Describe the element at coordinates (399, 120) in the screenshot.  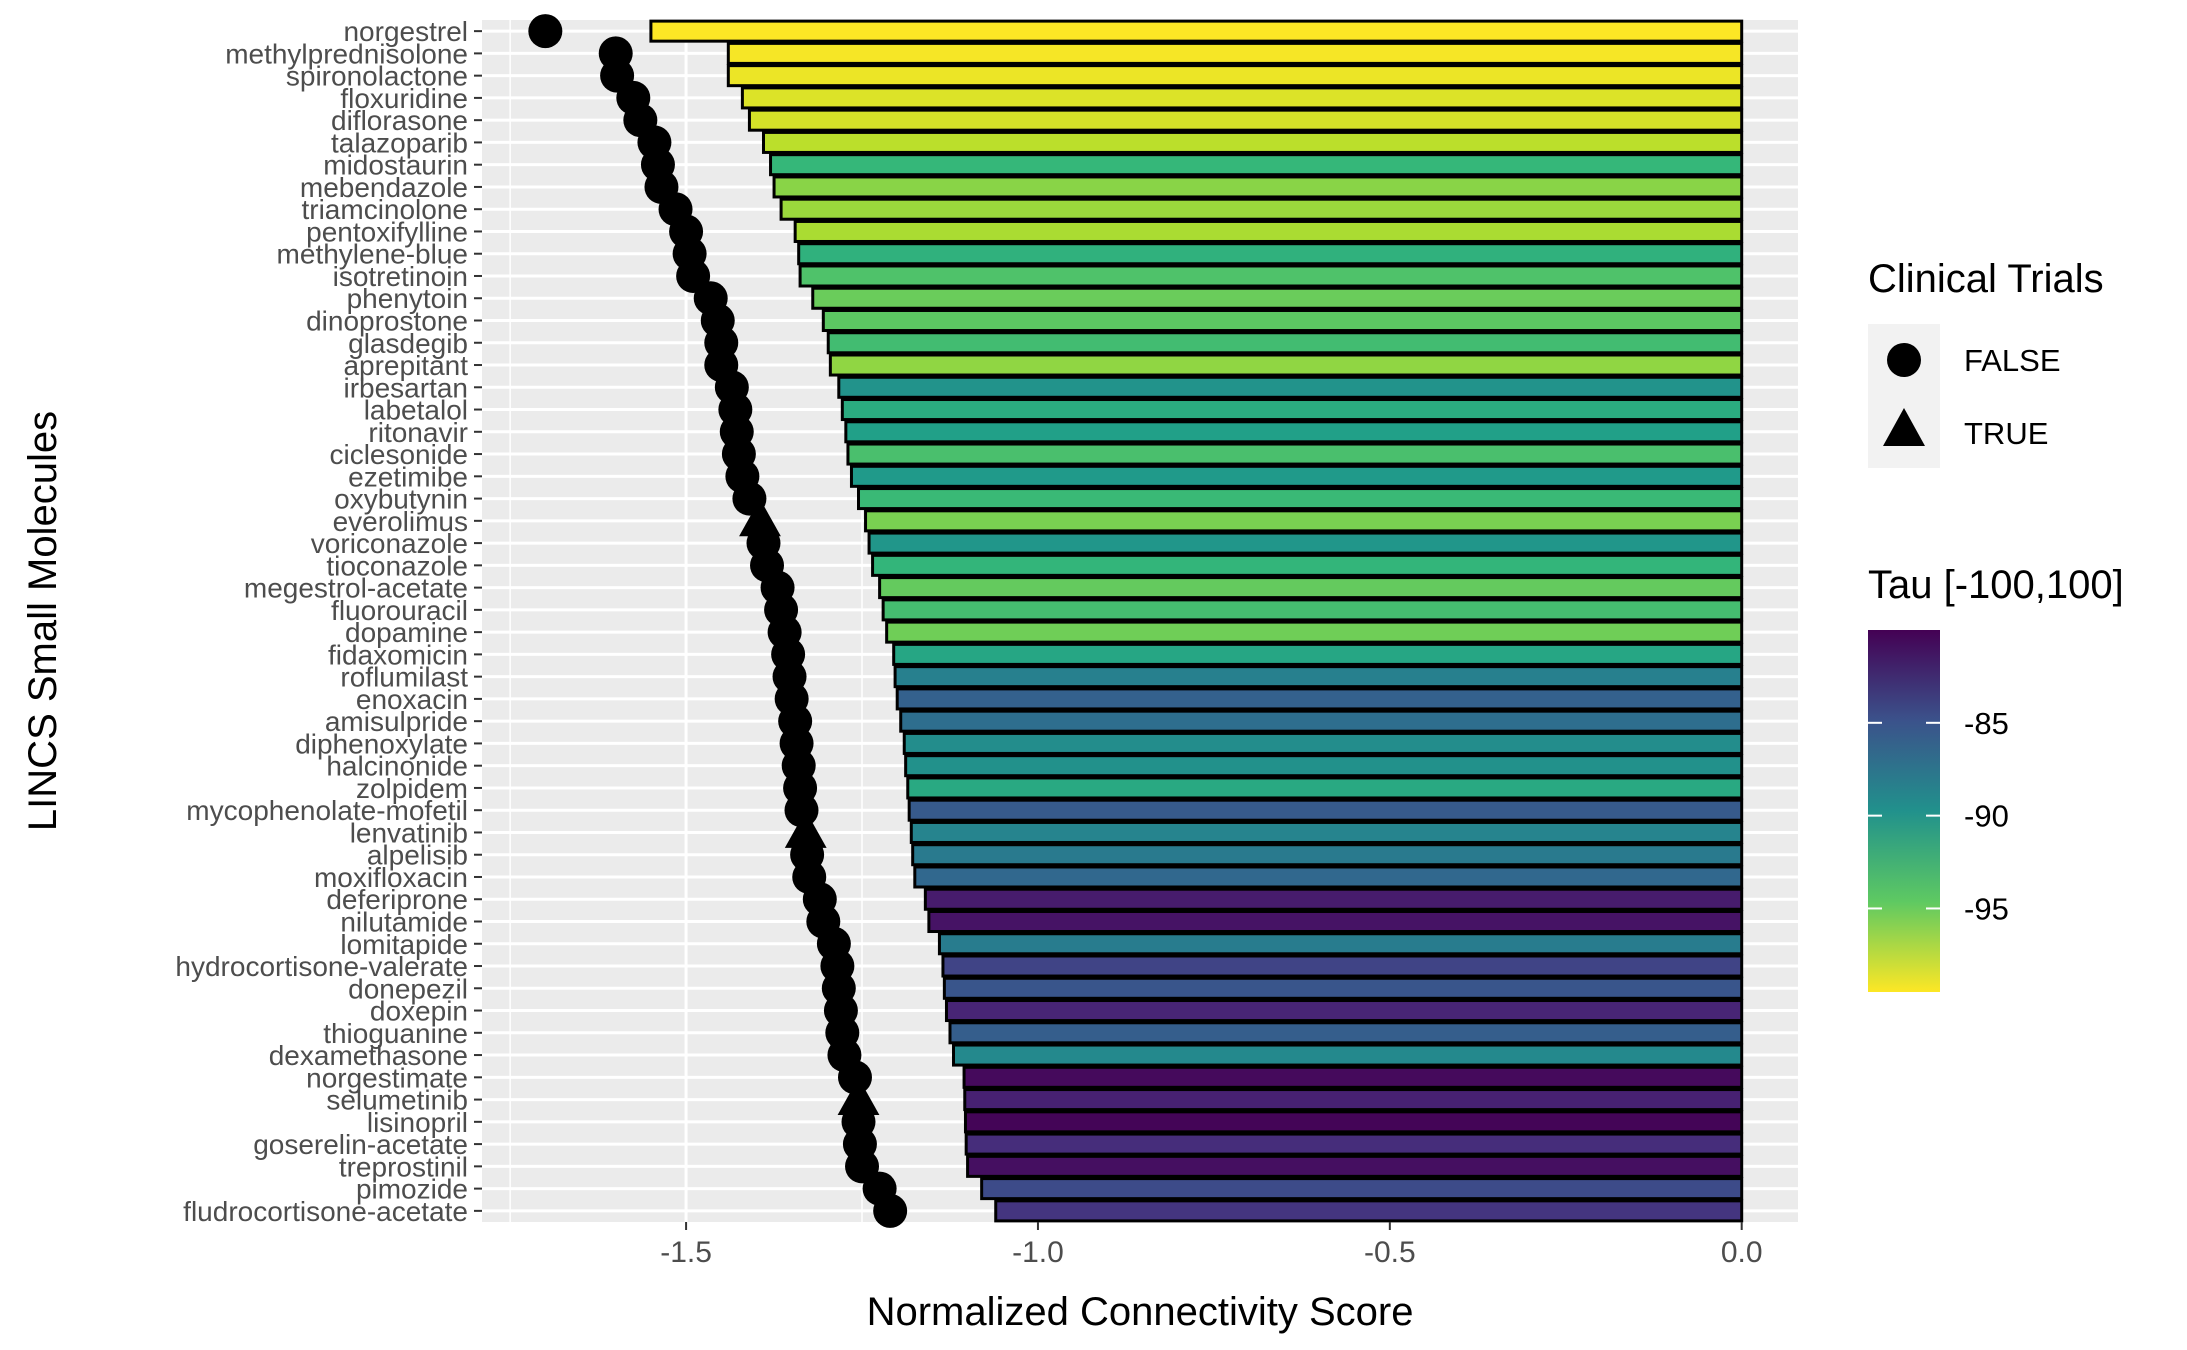
I see `y-tick-label: diflorasone` at that location.